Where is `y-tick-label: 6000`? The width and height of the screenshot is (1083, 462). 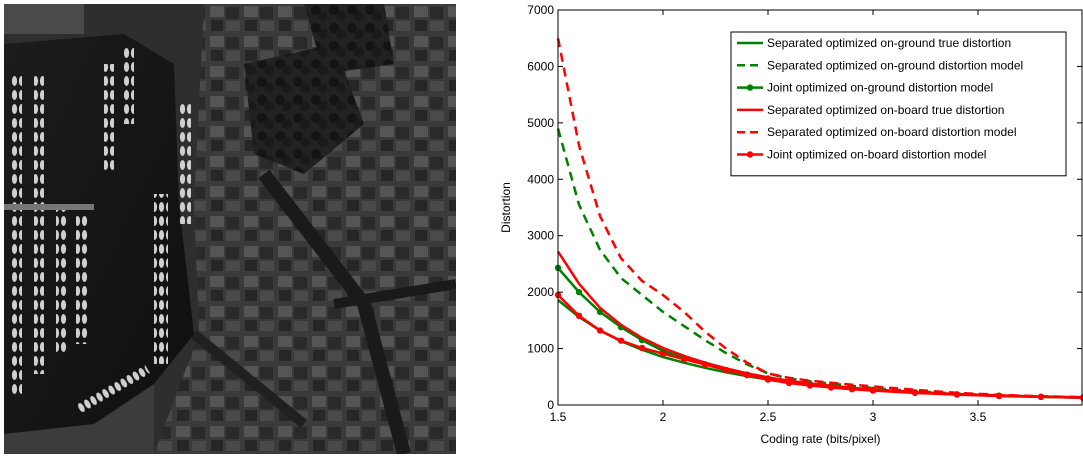 y-tick-label: 6000 is located at coordinates (540, 66).